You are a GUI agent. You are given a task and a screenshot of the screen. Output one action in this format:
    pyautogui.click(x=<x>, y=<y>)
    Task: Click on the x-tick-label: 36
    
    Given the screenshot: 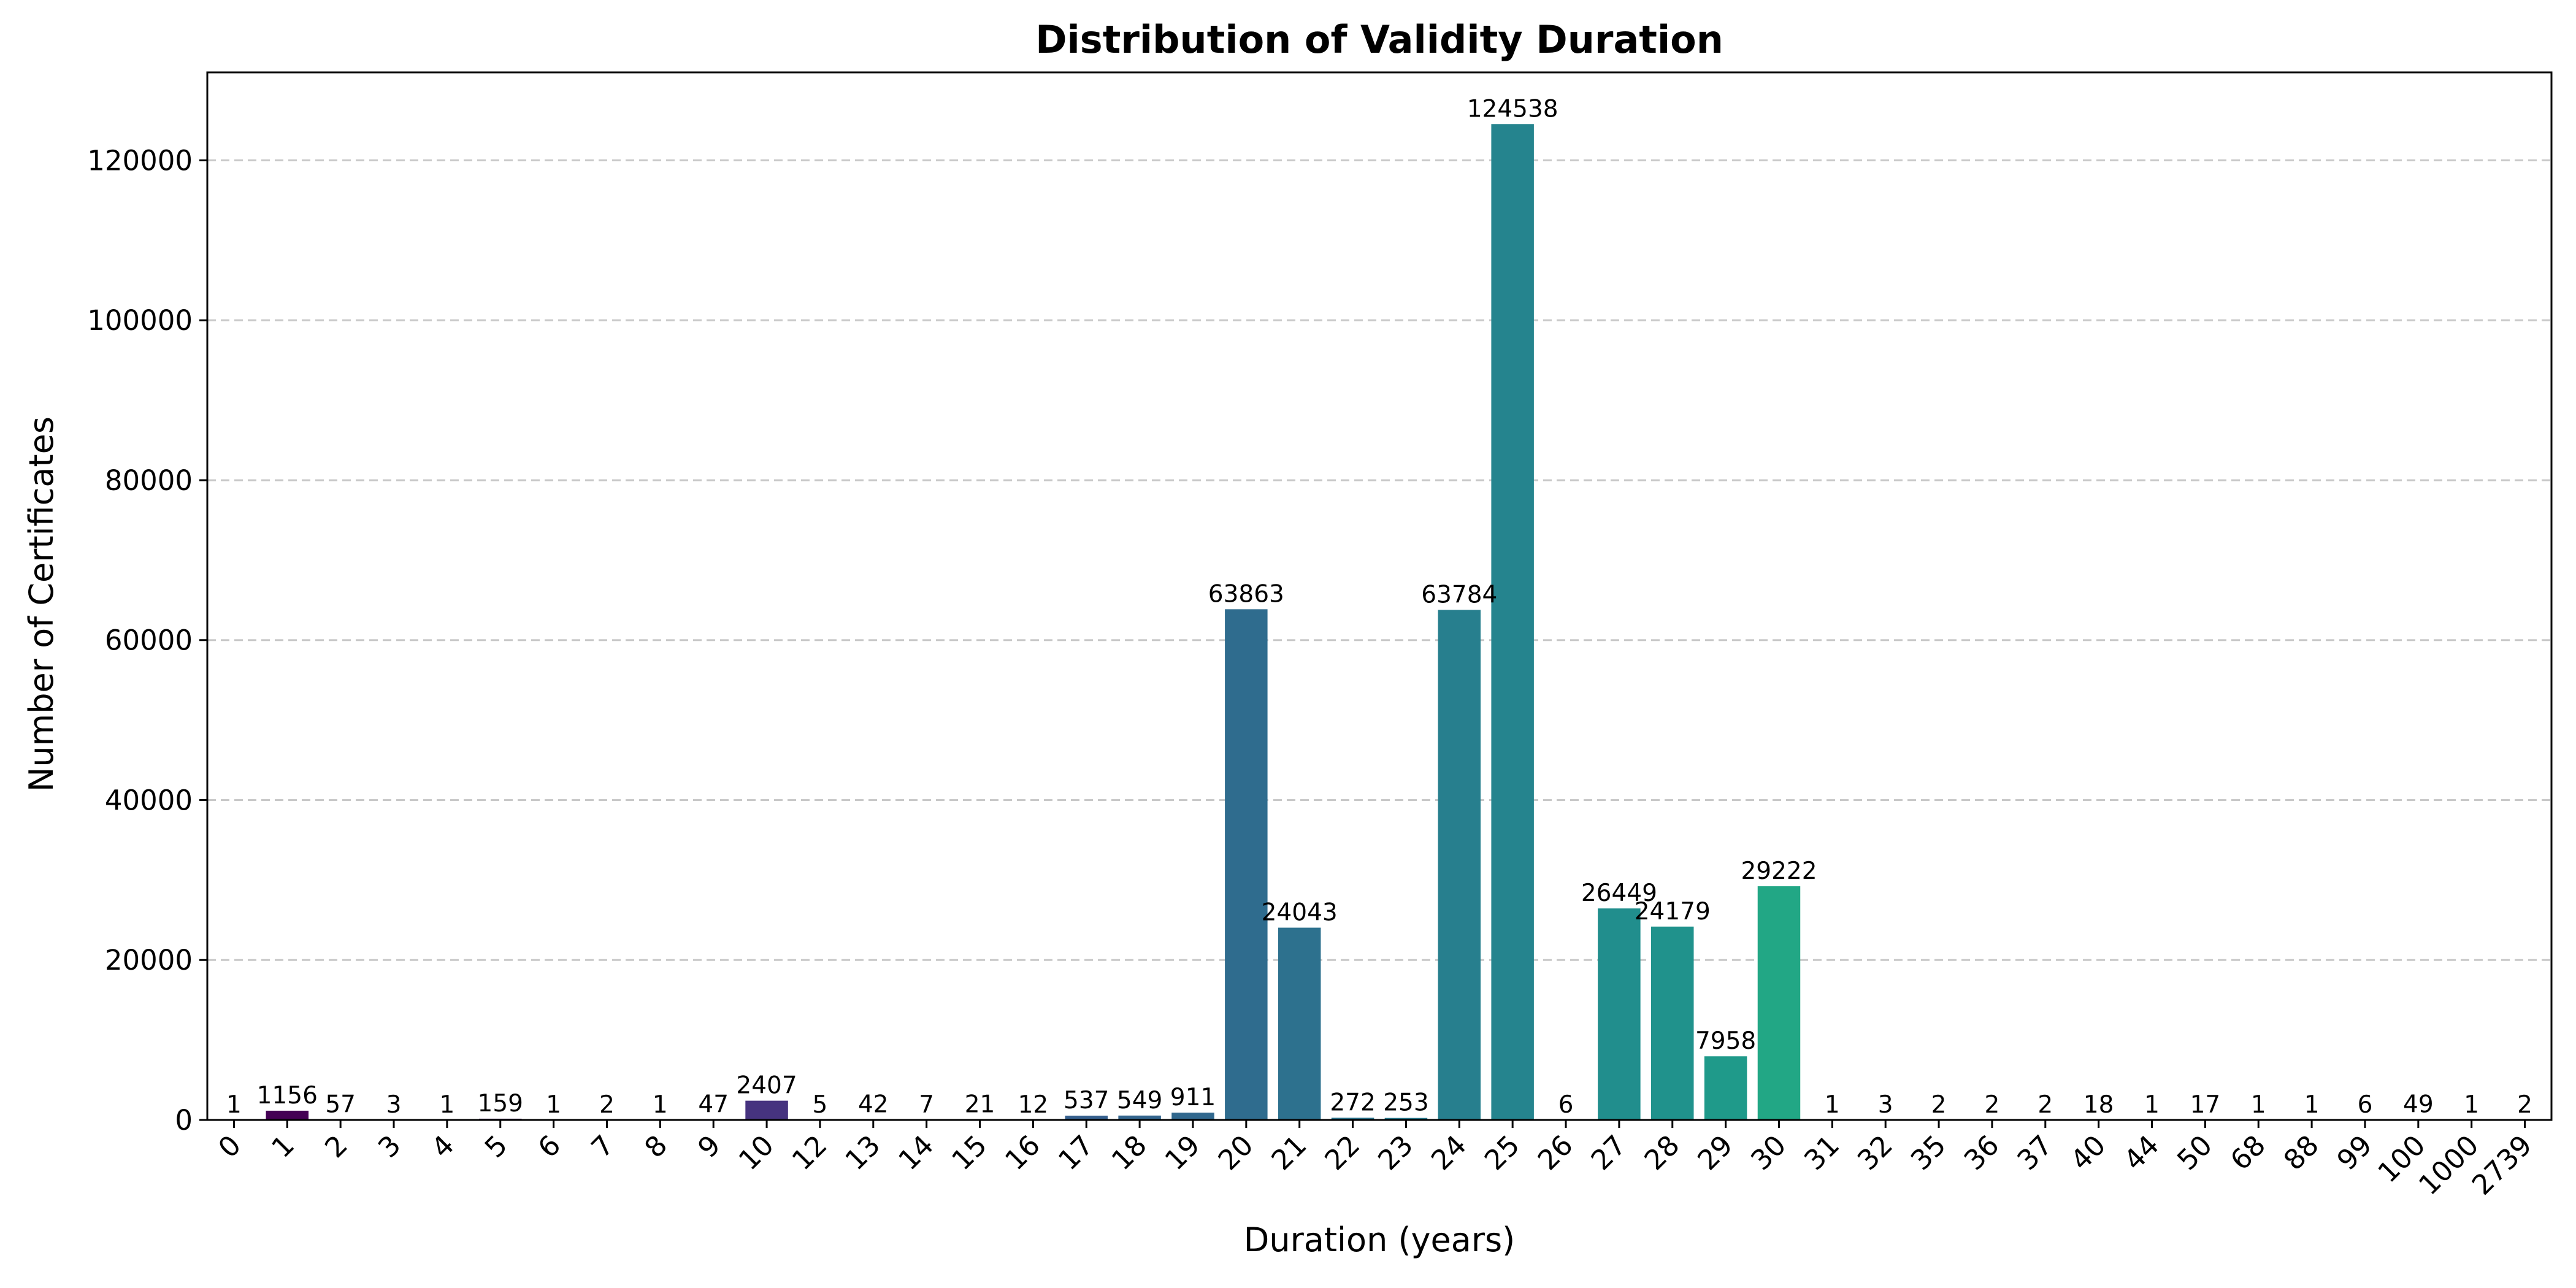 What is the action you would take?
    pyautogui.click(x=1982, y=1152)
    